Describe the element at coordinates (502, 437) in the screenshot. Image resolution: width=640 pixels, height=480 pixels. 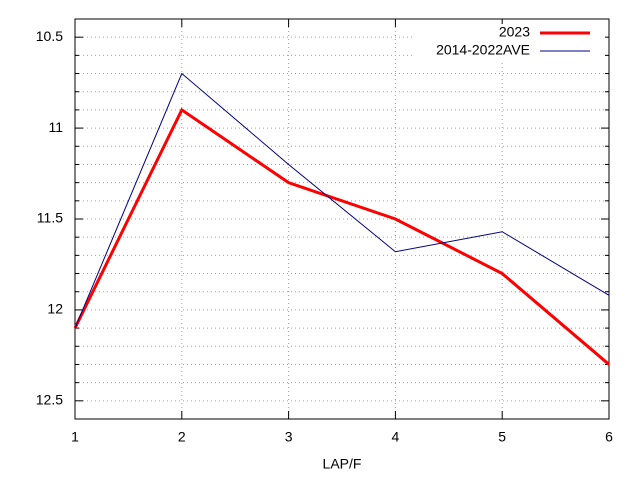
I see `x-tick-label: 5` at that location.